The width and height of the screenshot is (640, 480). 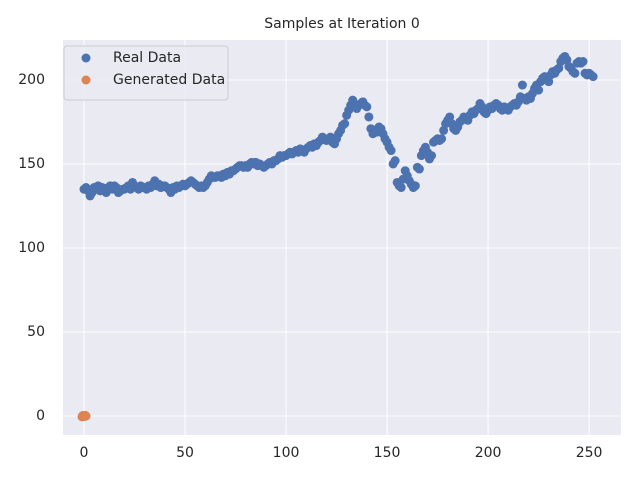 I want to click on x-tick-label: 200, so click(x=488, y=453).